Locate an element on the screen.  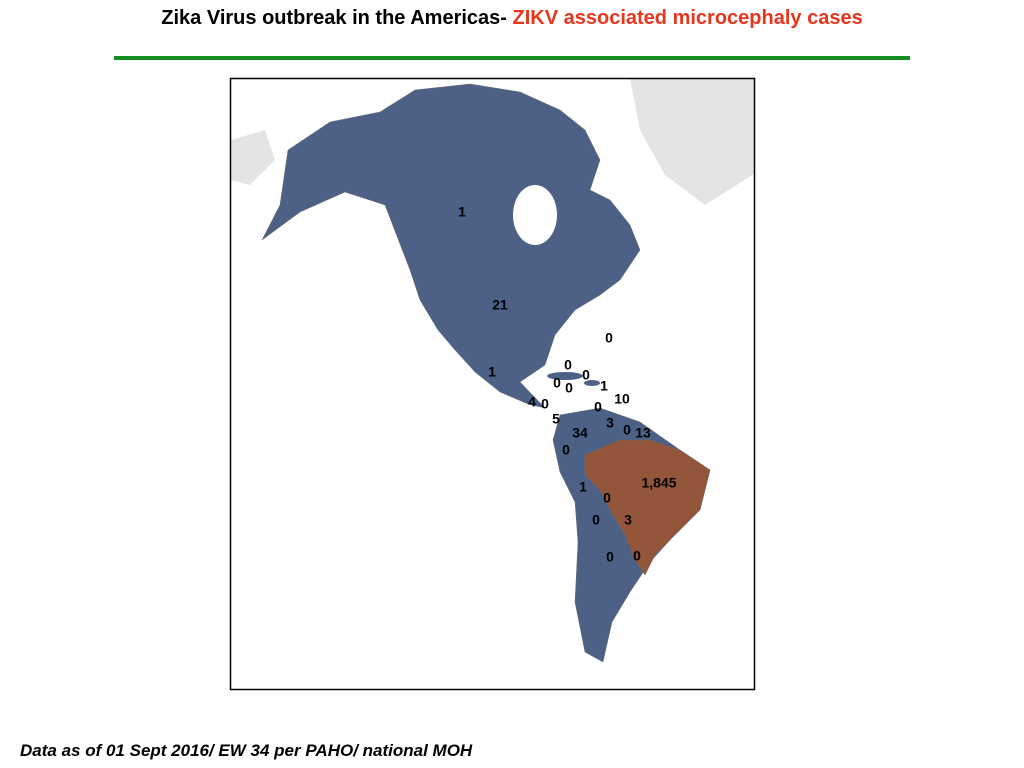
greenland is located at coordinates (692, 142).